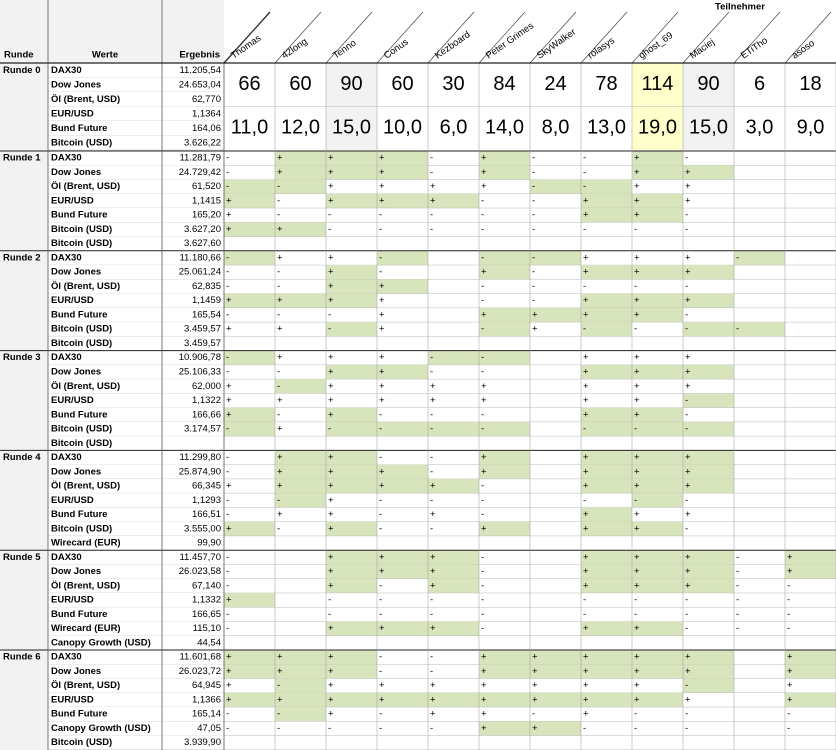 The image size is (836, 750). I want to click on werte-header: Werte, so click(105, 55).